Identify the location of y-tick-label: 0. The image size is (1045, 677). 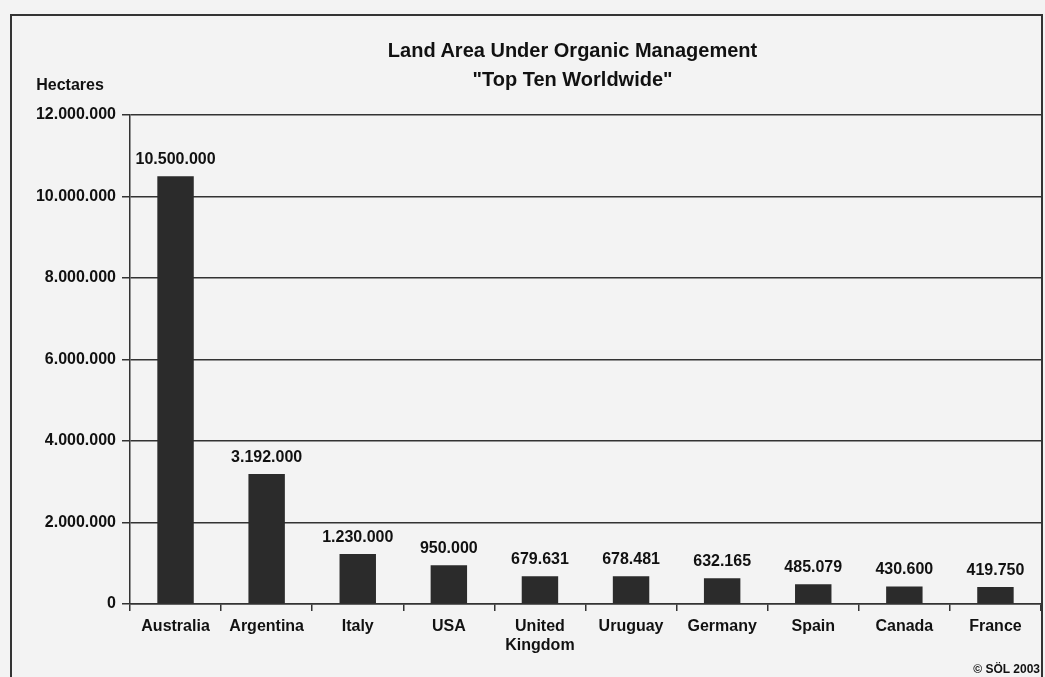
(112, 603).